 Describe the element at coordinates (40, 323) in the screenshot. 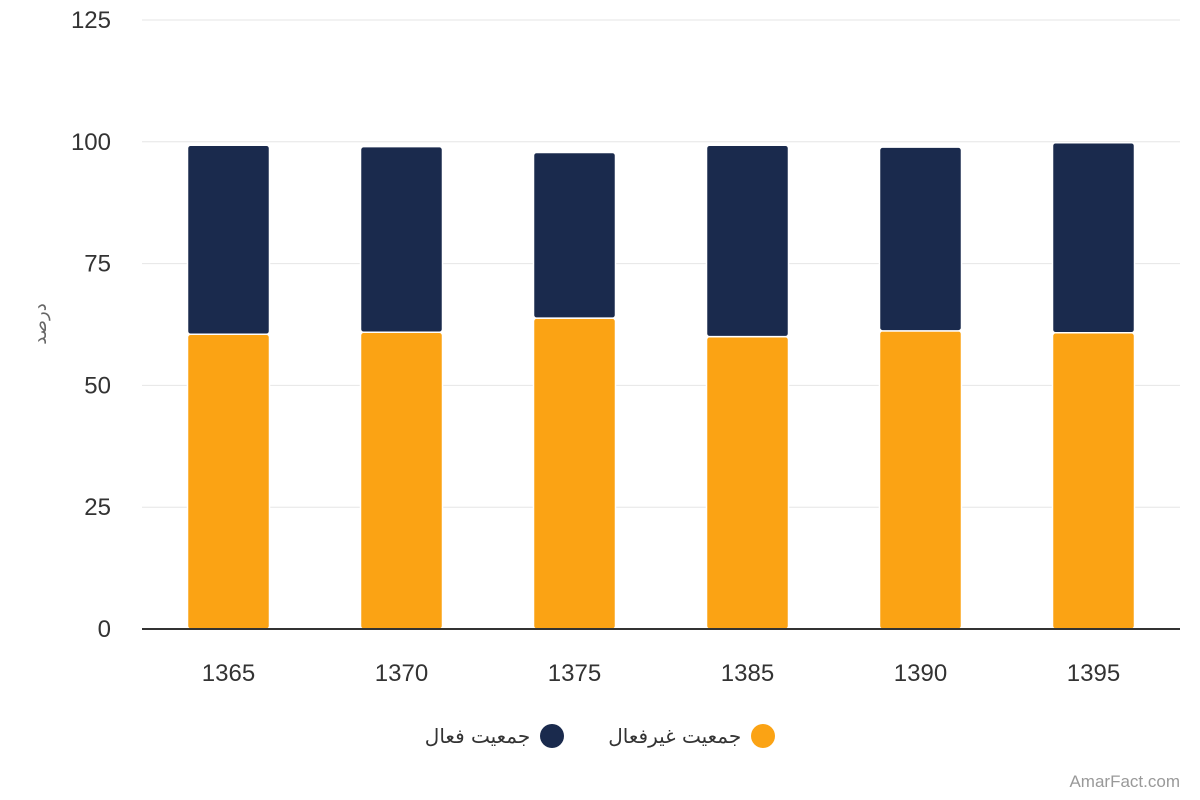

I see `y-axis-label: درصد` at that location.